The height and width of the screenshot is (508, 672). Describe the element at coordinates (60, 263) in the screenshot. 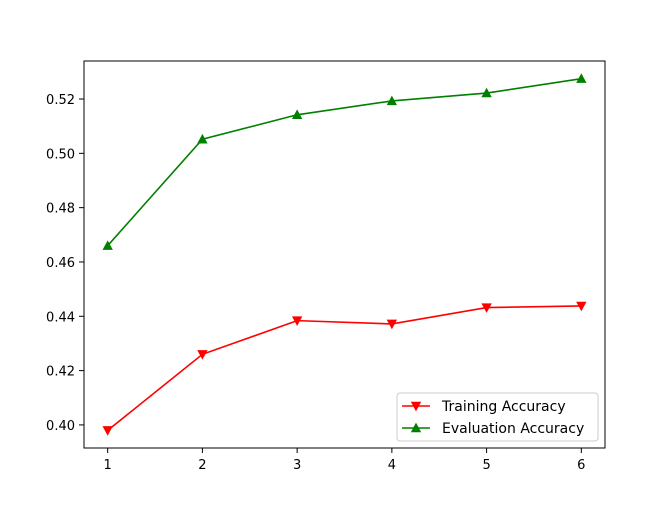

I see `y-tick-label: 0.46` at that location.